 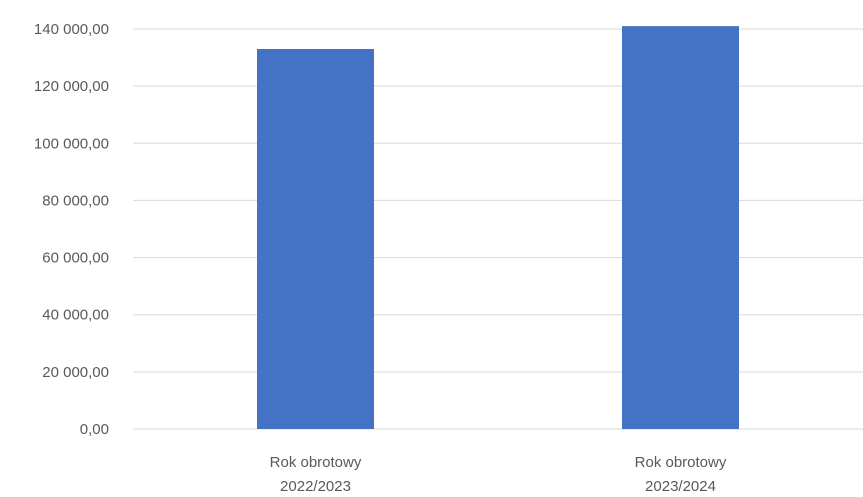 I want to click on y-tick-label: 80 000,00, so click(x=75, y=200).